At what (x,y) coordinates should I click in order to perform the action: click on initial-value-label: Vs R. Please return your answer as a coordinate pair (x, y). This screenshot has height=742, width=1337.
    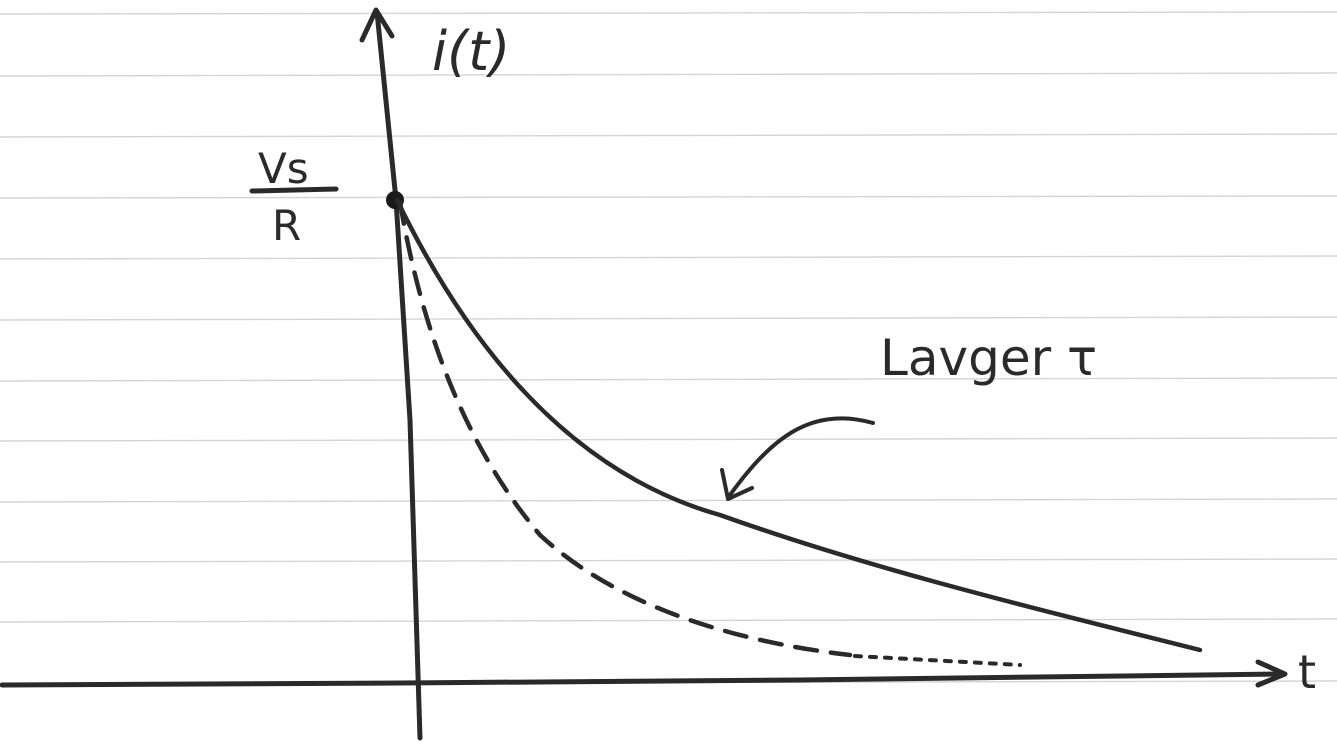
    Looking at the image, I should click on (294, 197).